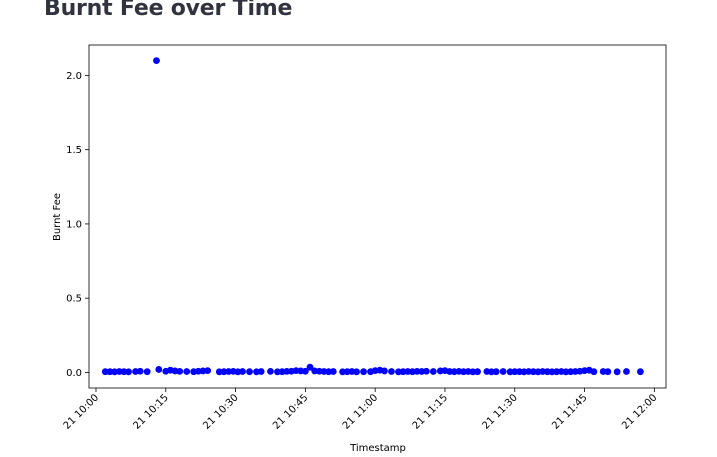  Describe the element at coordinates (377, 448) in the screenshot. I see `x-axis-label: Timestamp` at that location.